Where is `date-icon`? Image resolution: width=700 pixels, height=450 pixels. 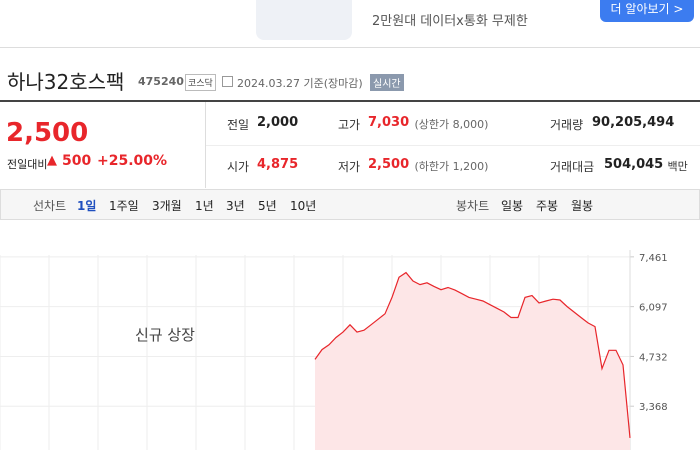 date-icon is located at coordinates (227, 81).